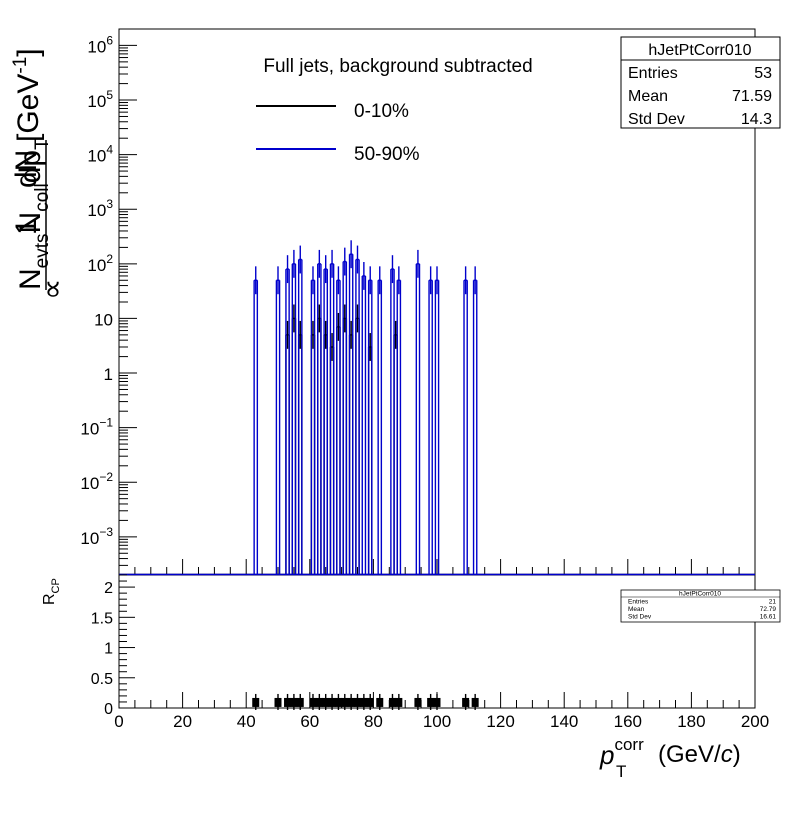 This screenshot has height=822, width=796. I want to click on y-title-unit-text: [GeV, so click(28, 108).